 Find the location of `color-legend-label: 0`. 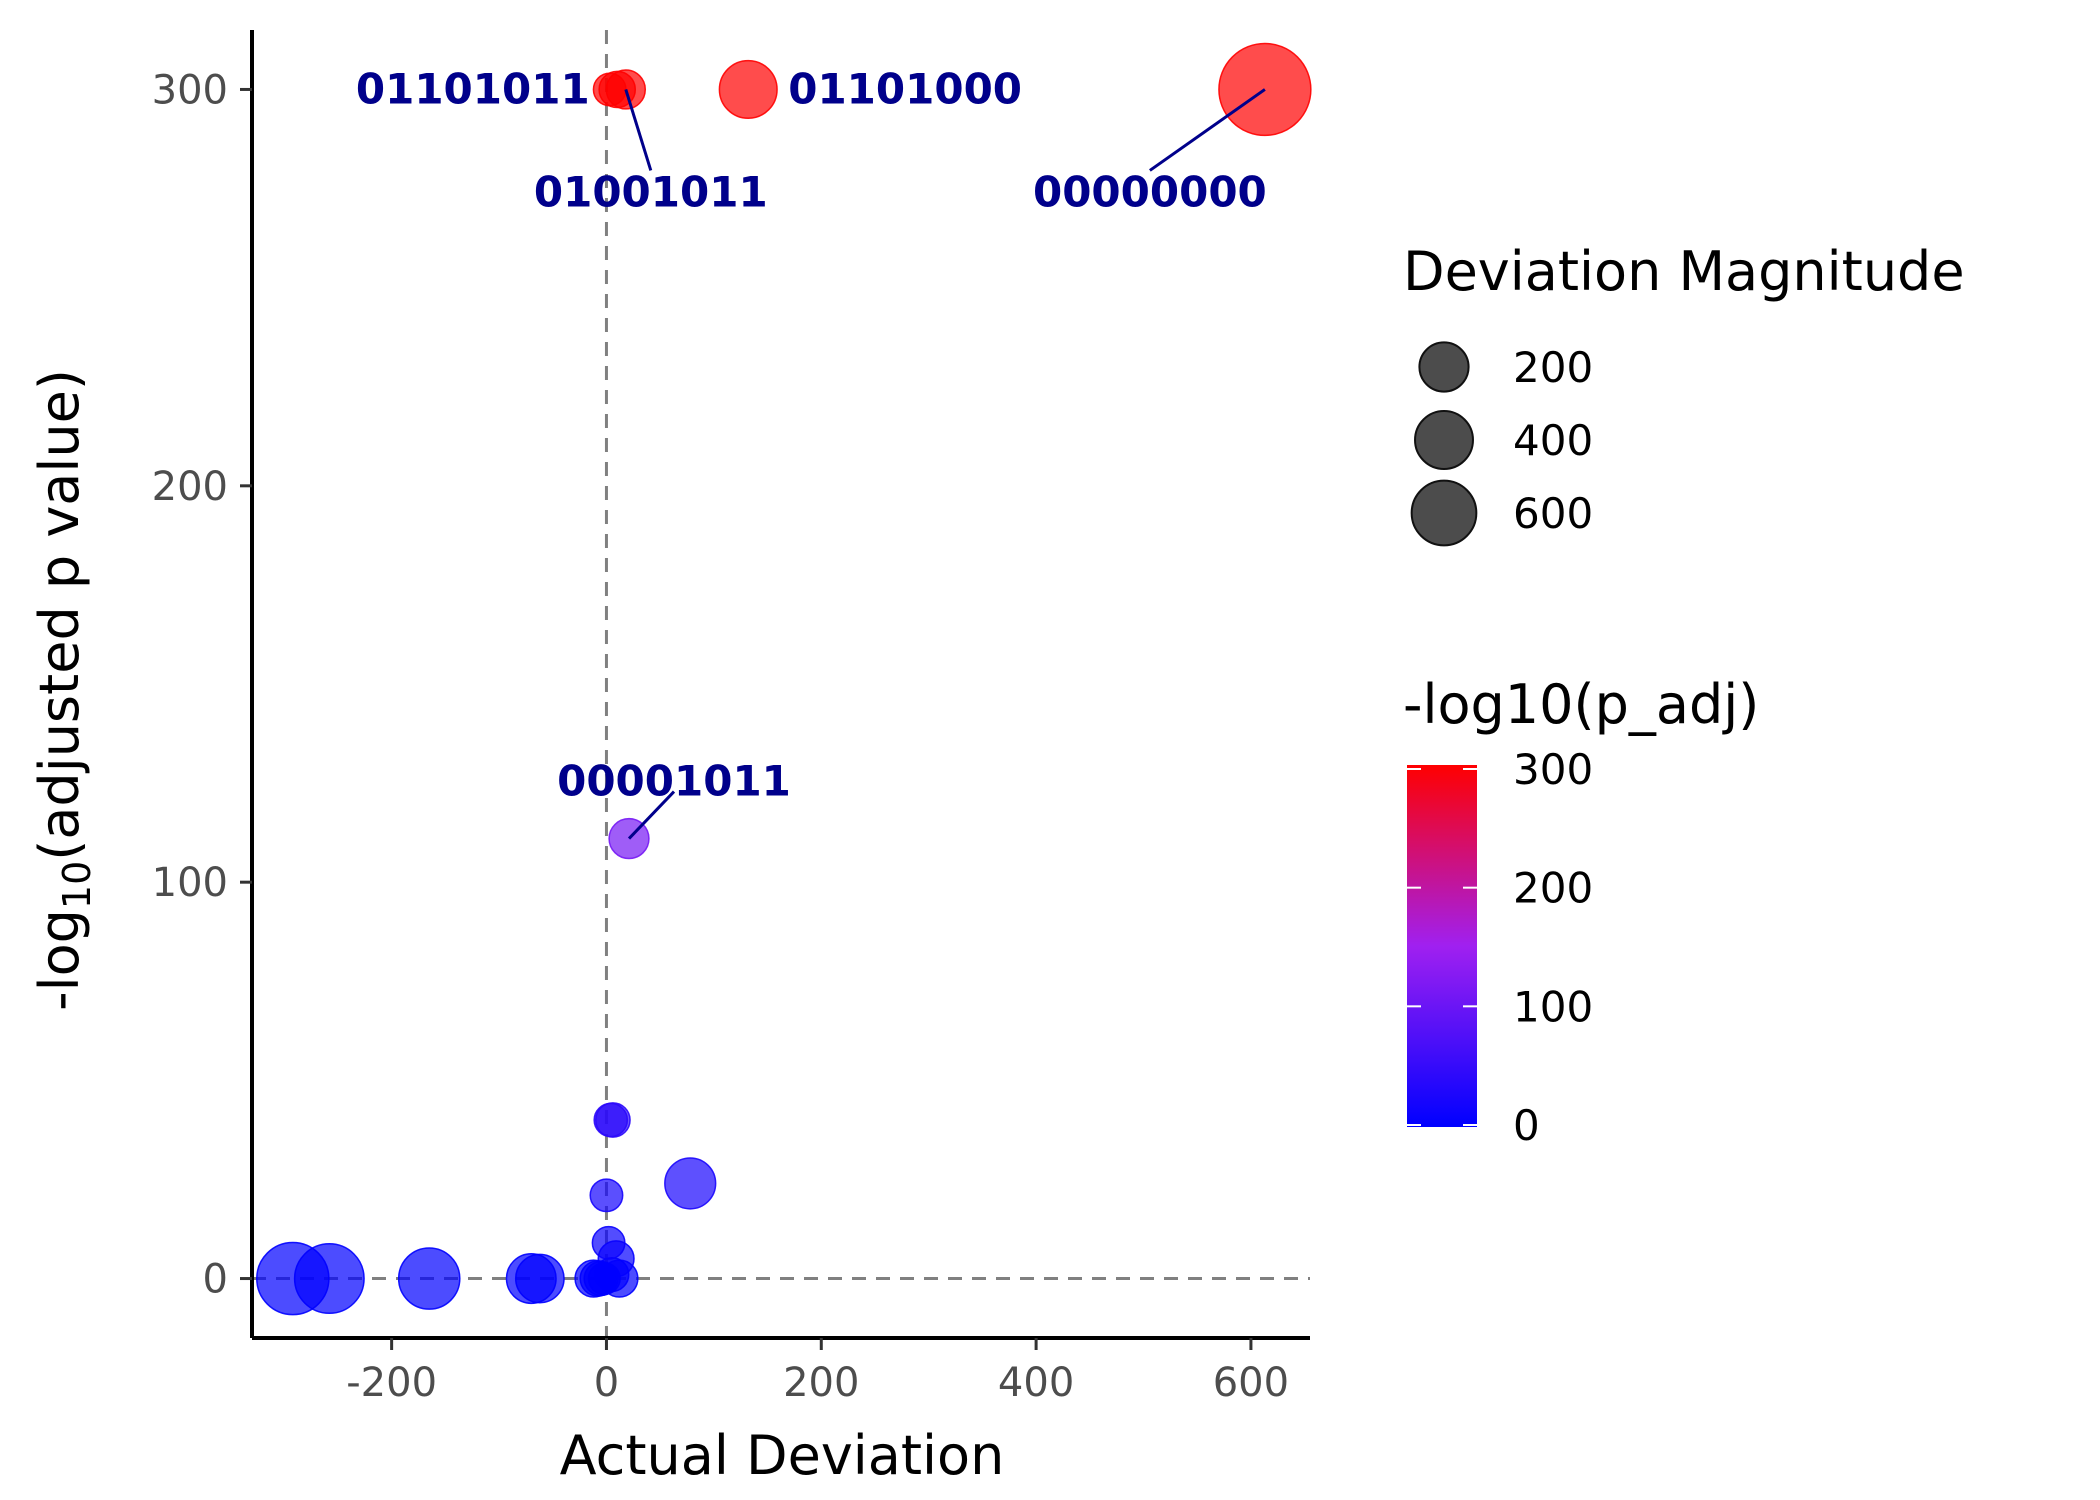

color-legend-label: 0 is located at coordinates (1526, 1125).